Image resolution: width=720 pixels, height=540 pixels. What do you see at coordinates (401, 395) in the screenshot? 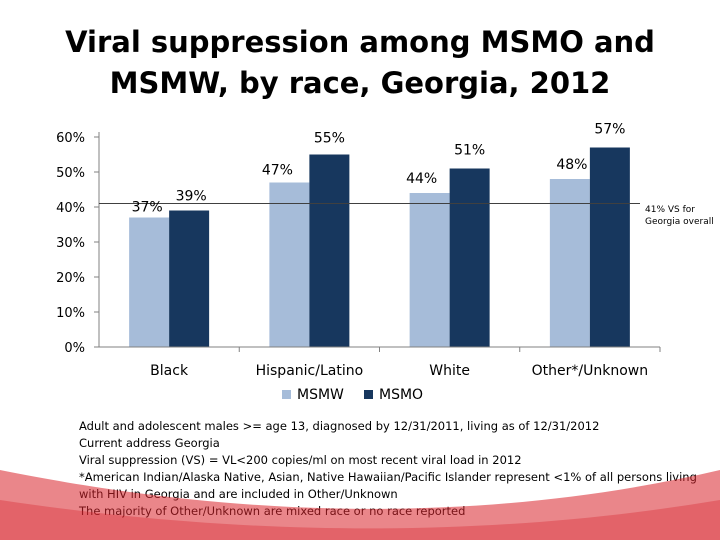
I see `legend-label: MSMO` at bounding box center [401, 395].